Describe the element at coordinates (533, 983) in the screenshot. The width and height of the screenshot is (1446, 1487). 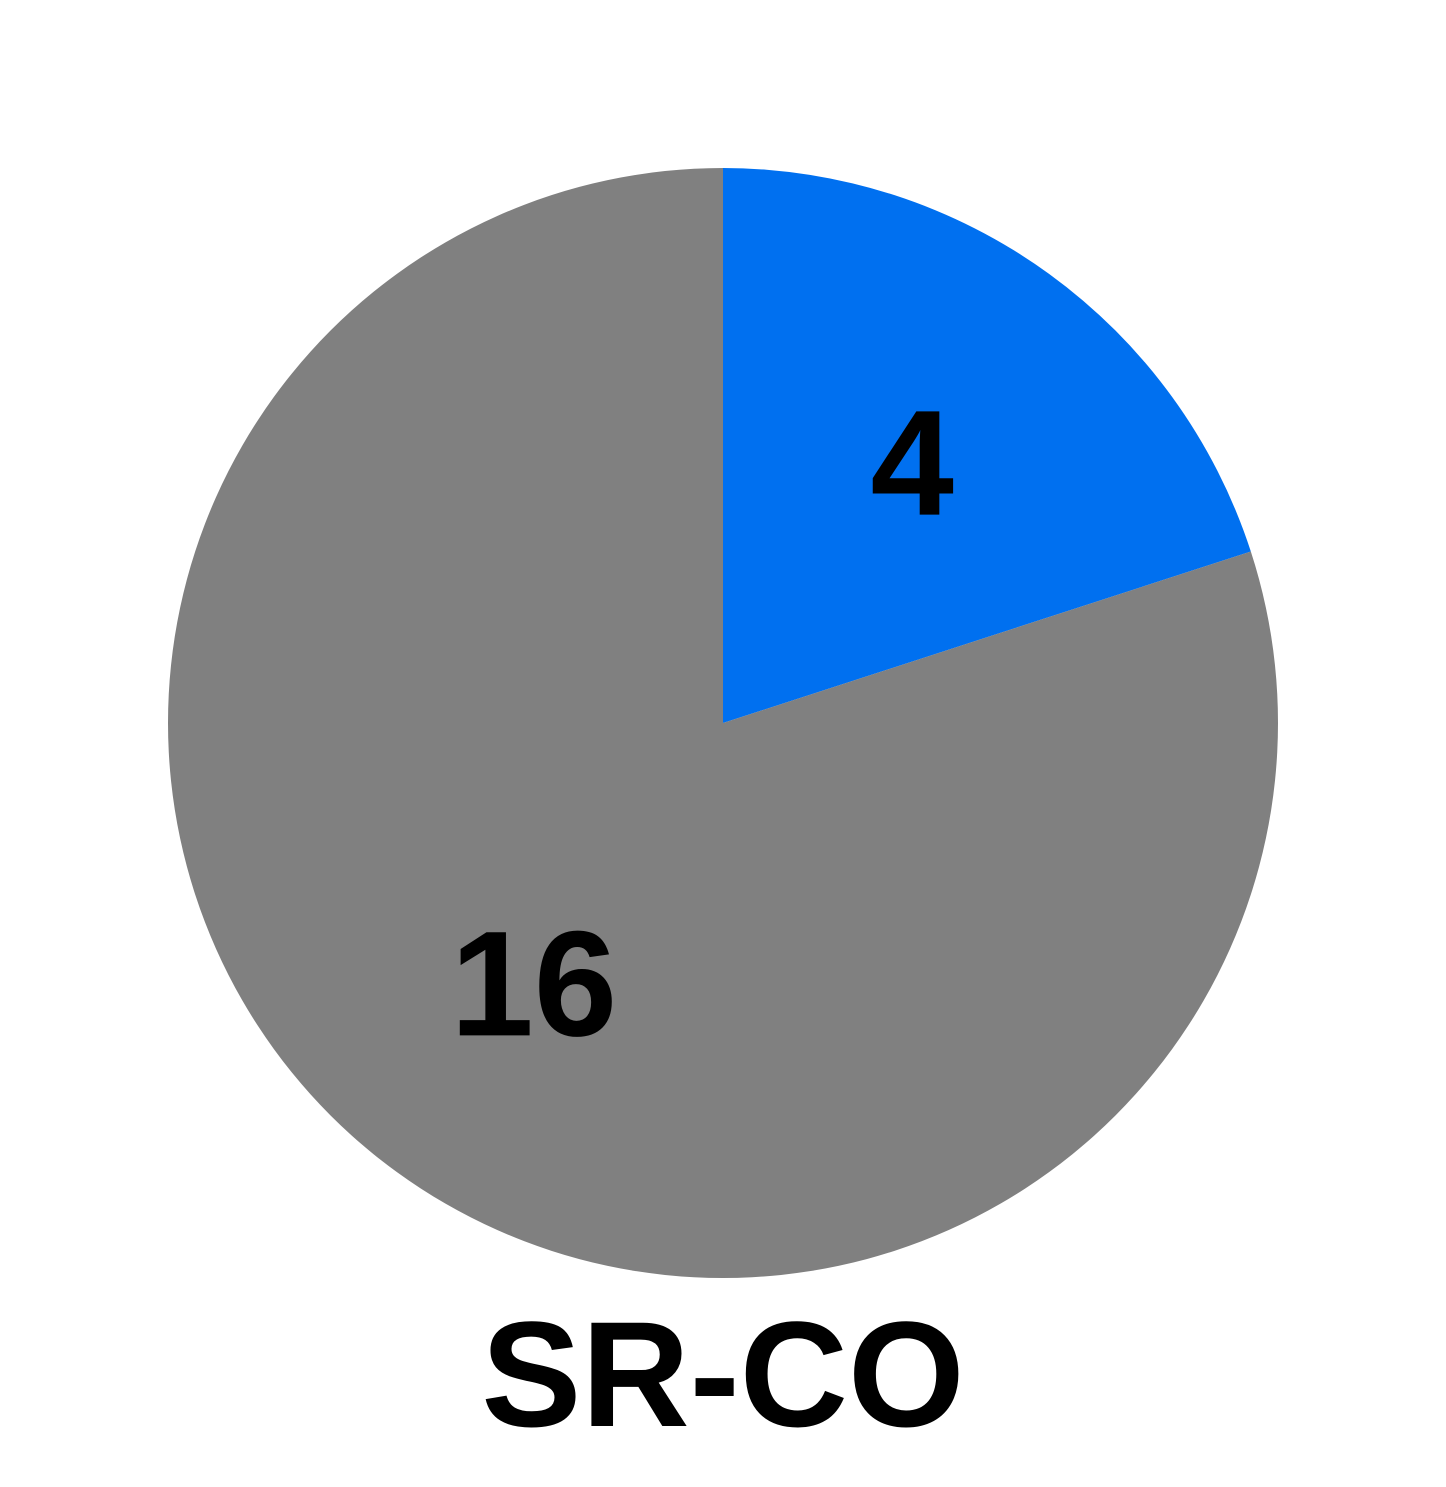
I see `pie-slice-label-1: 16` at that location.